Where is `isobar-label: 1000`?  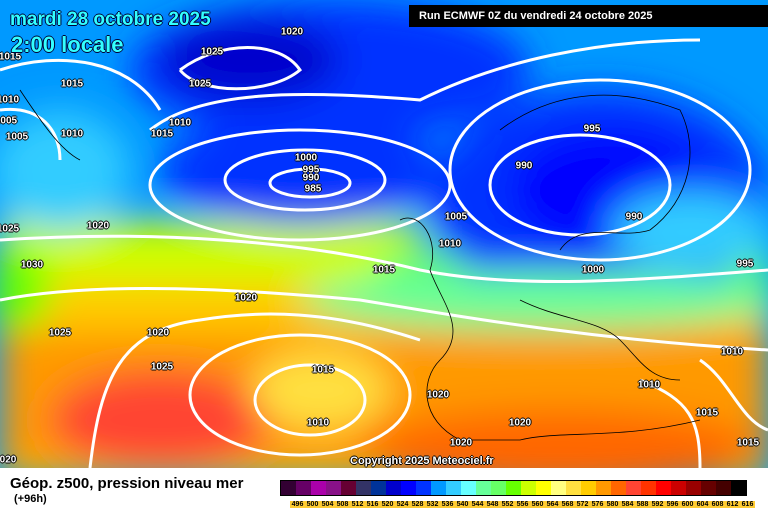 isobar-label: 1000 is located at coordinates (306, 158).